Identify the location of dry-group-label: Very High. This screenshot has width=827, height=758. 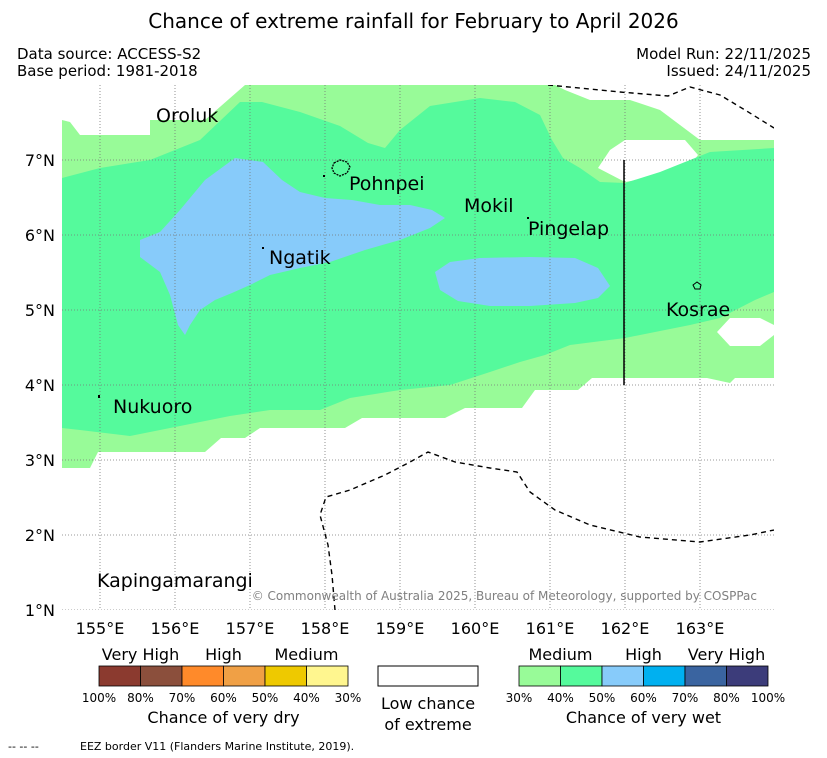
(140, 654).